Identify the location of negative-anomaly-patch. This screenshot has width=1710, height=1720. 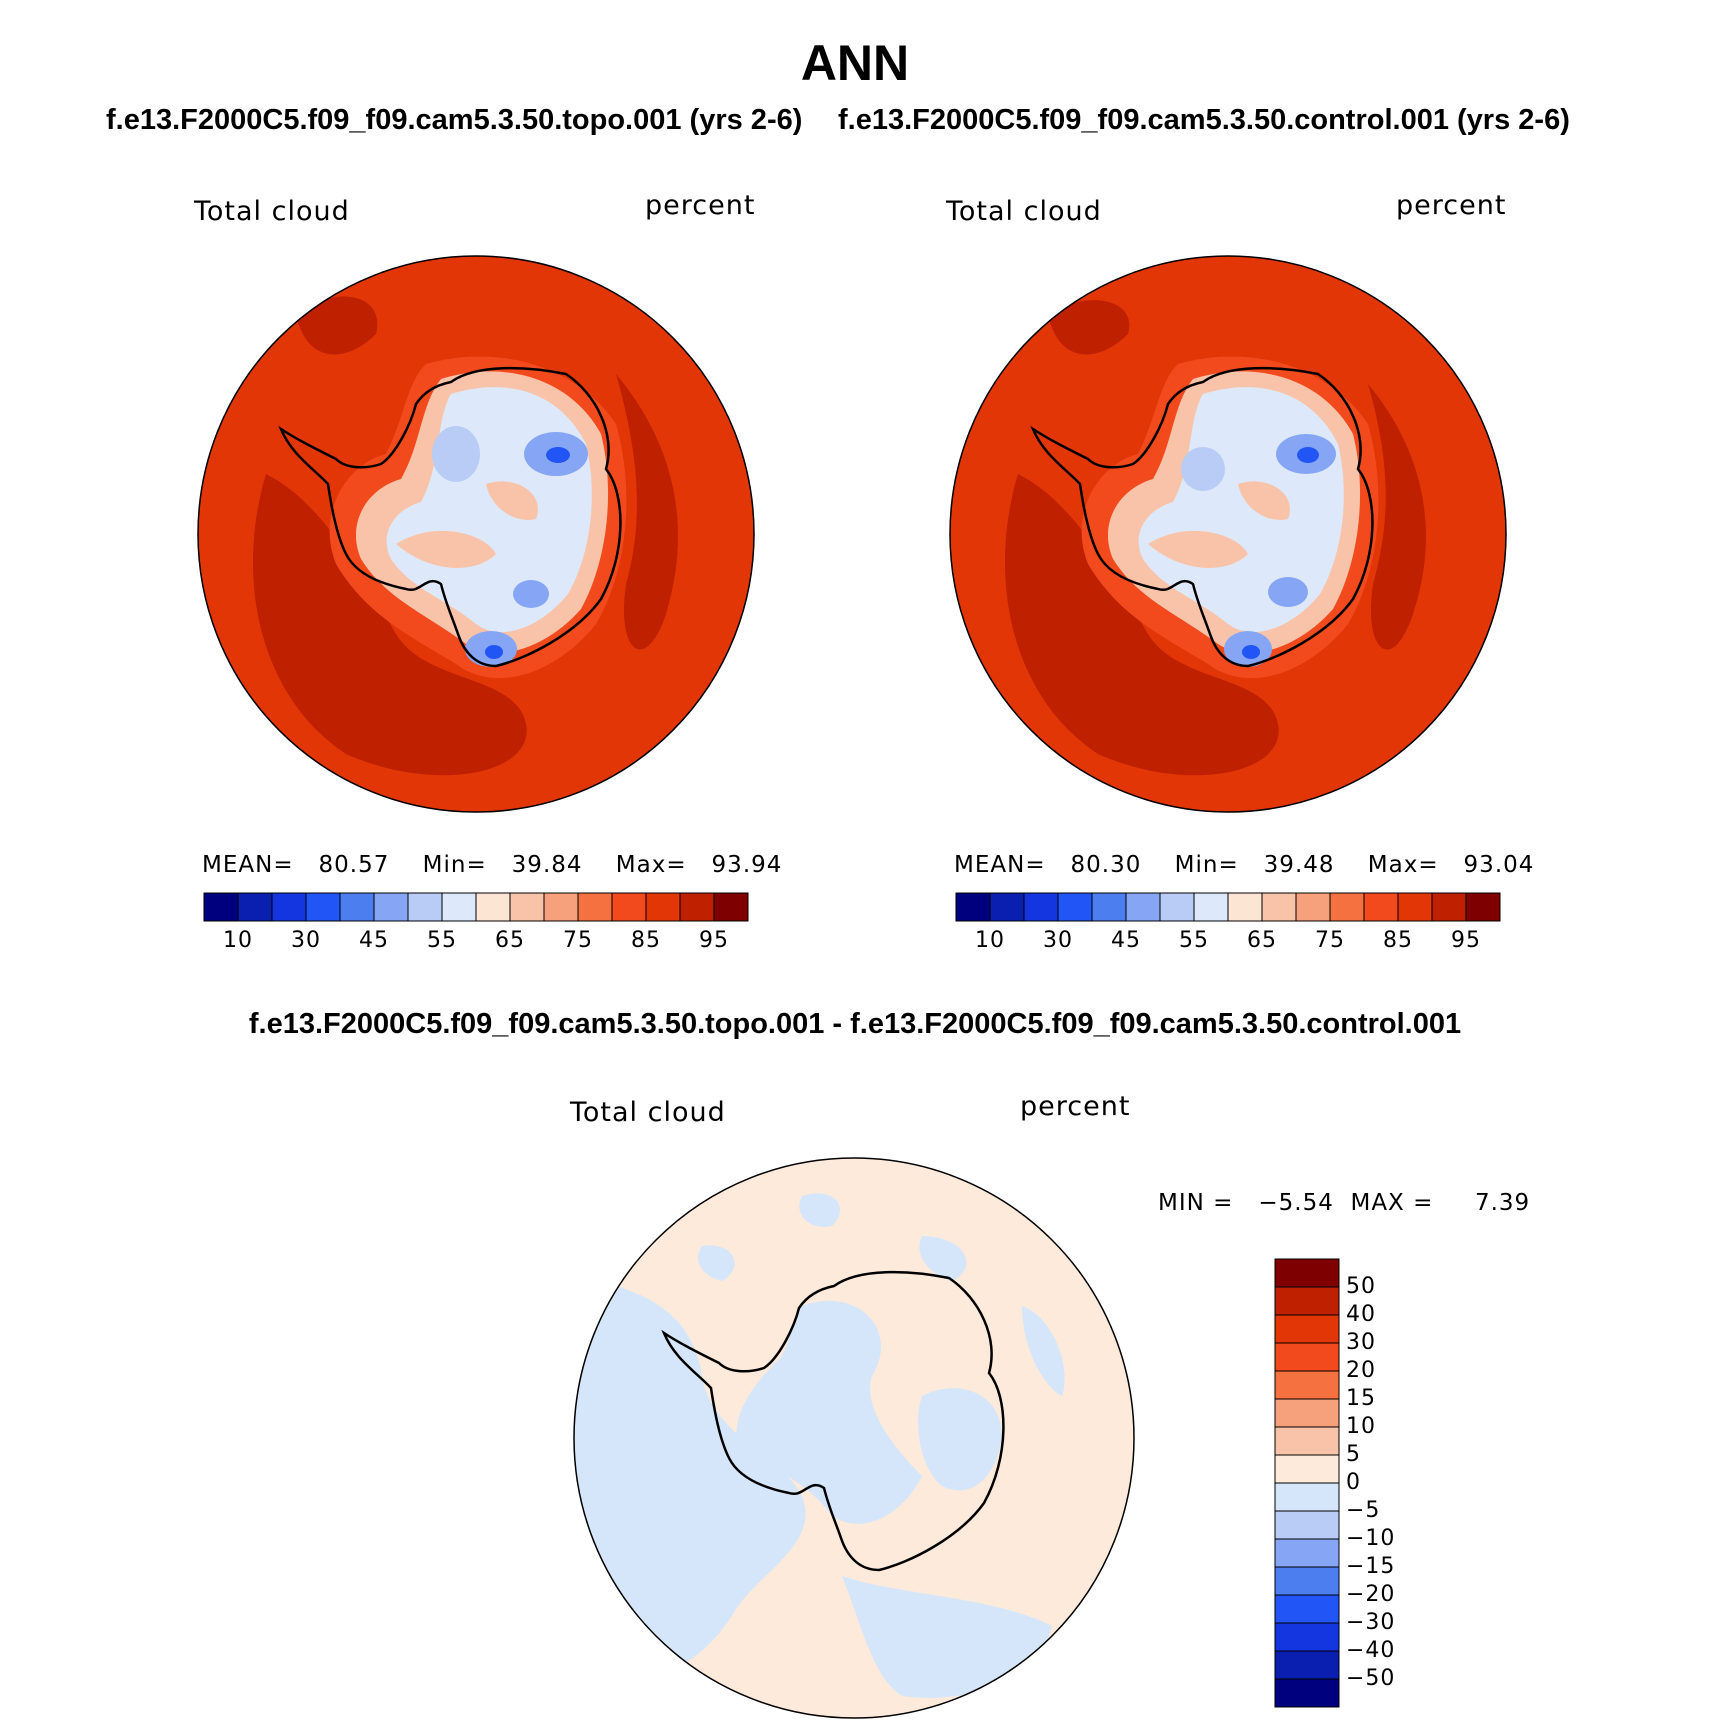
(1043, 1351).